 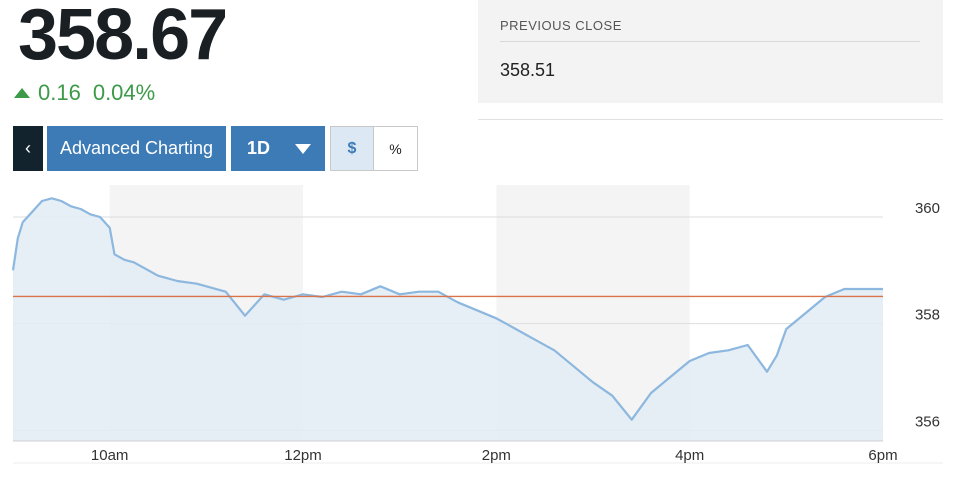 What do you see at coordinates (927, 208) in the screenshot?
I see `y-tick-label: 360` at bounding box center [927, 208].